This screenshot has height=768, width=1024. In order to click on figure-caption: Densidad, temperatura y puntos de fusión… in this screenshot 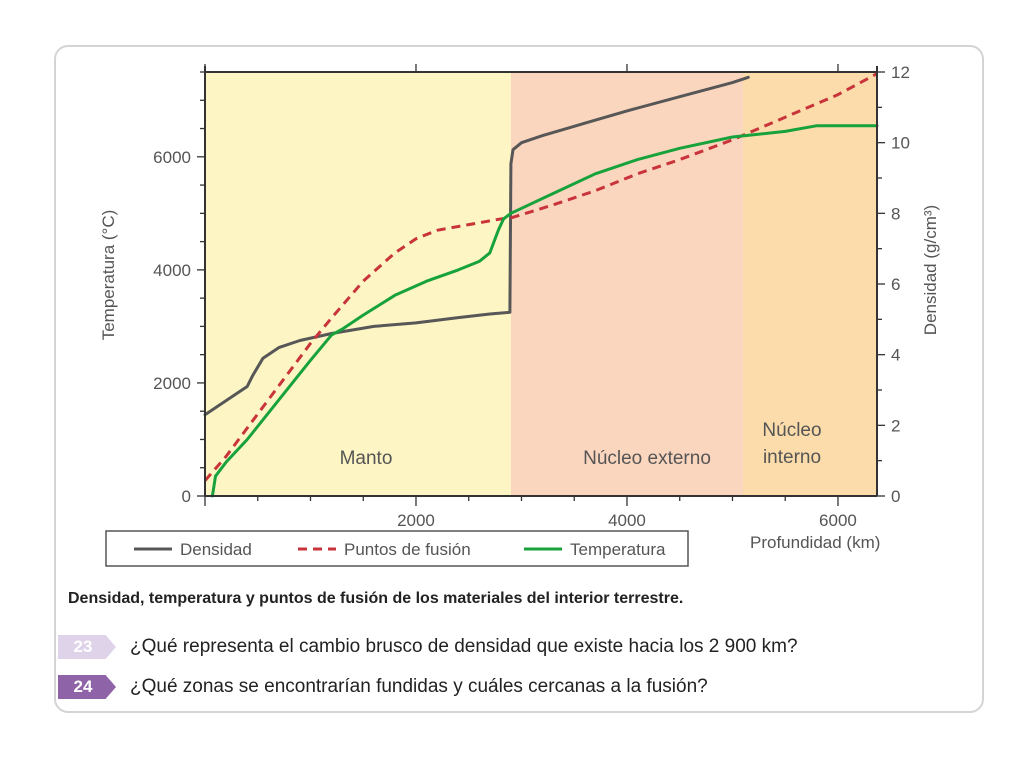, I will do `click(376, 598)`.